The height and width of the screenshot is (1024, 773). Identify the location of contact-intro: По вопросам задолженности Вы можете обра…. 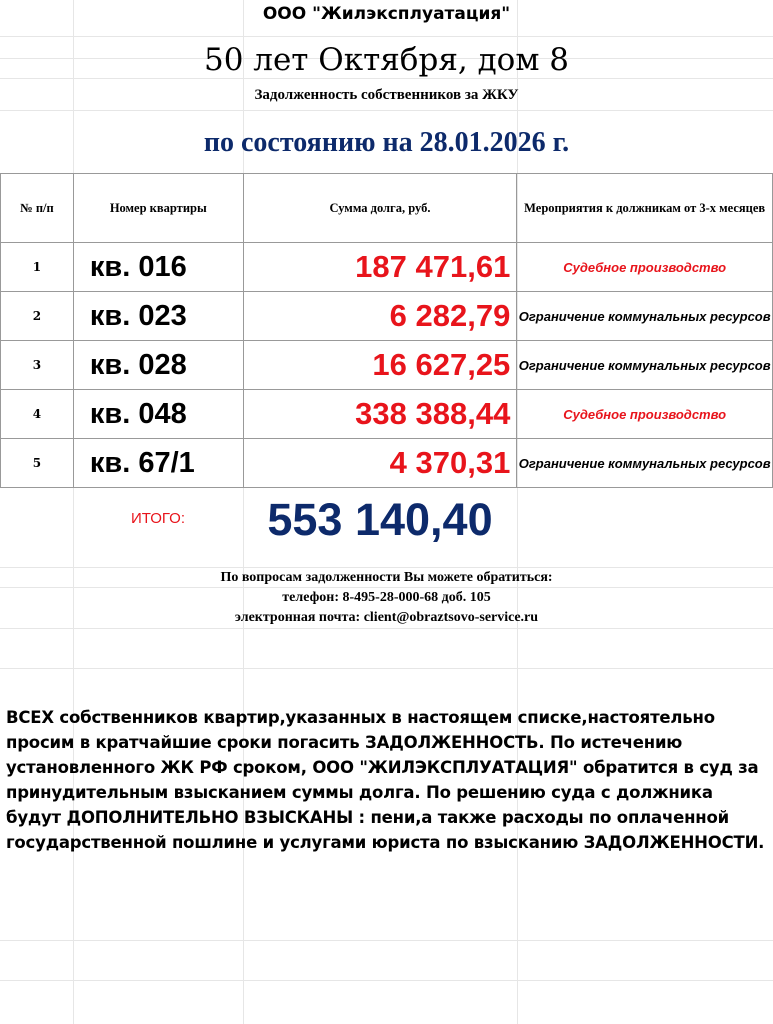
(386, 577).